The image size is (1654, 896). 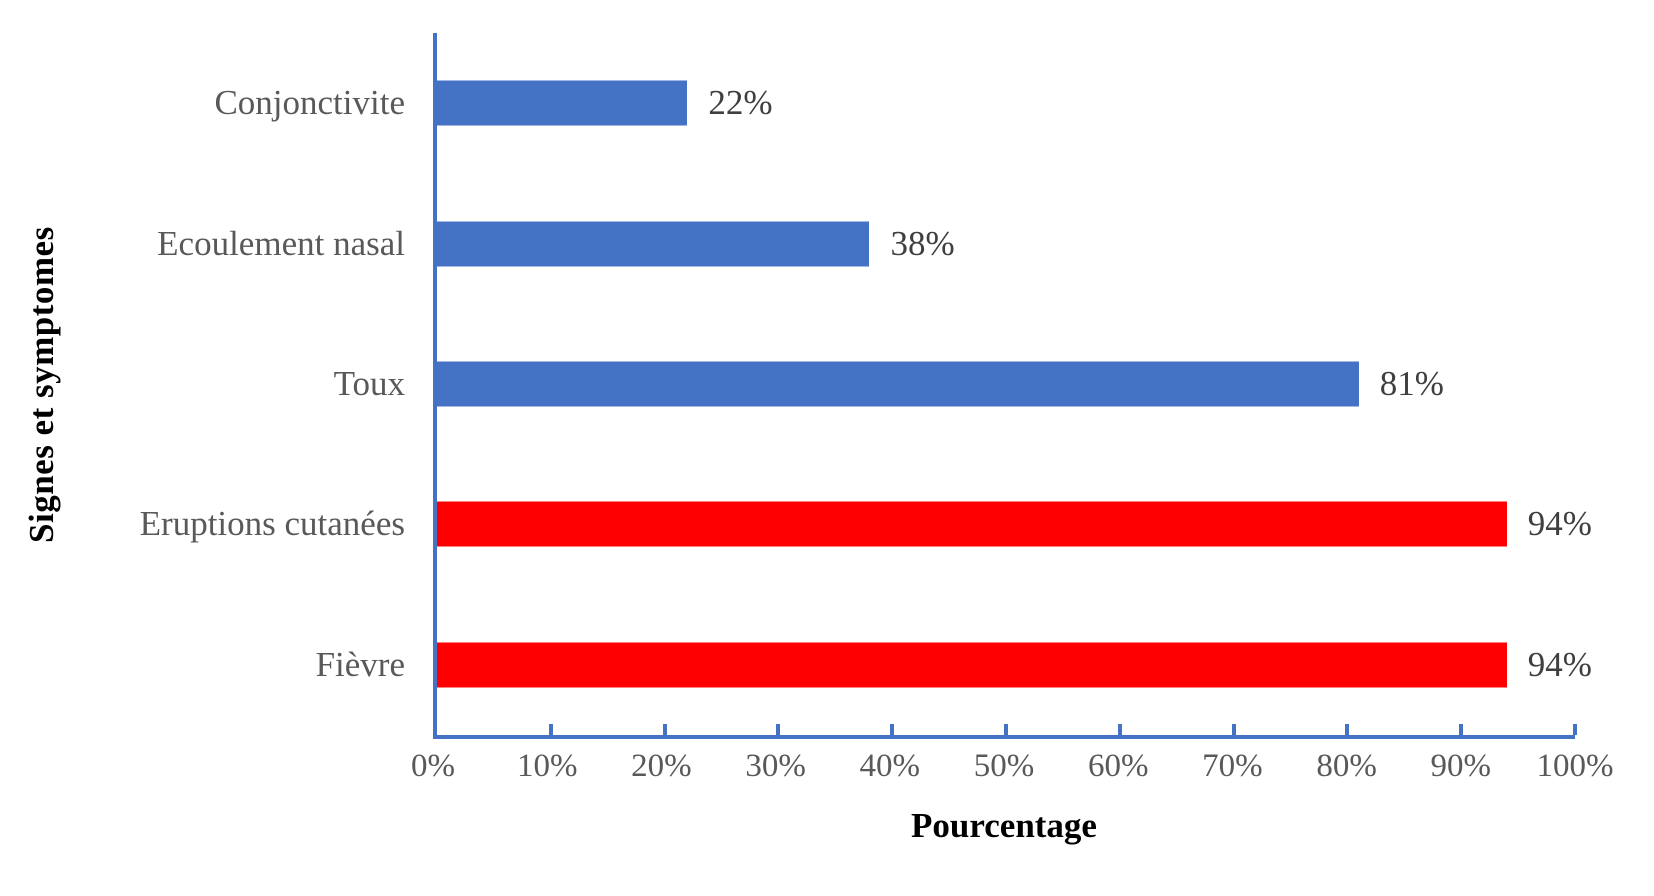 What do you see at coordinates (369, 384) in the screenshot?
I see `category-label: Toux` at bounding box center [369, 384].